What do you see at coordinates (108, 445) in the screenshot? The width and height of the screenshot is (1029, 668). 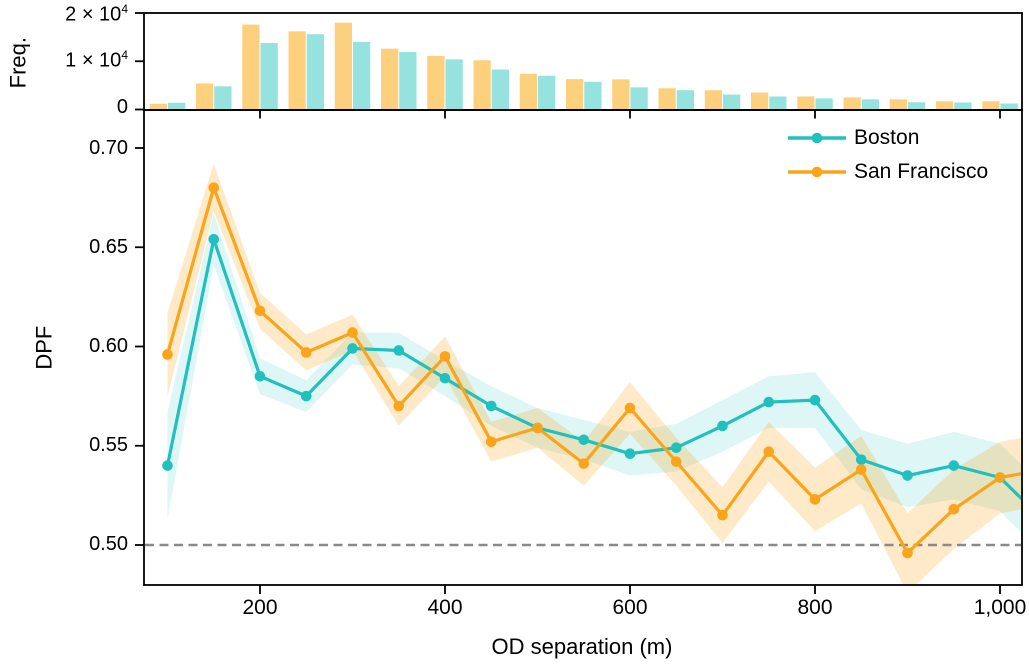 I see `ytick-0.55: 0.55` at bounding box center [108, 445].